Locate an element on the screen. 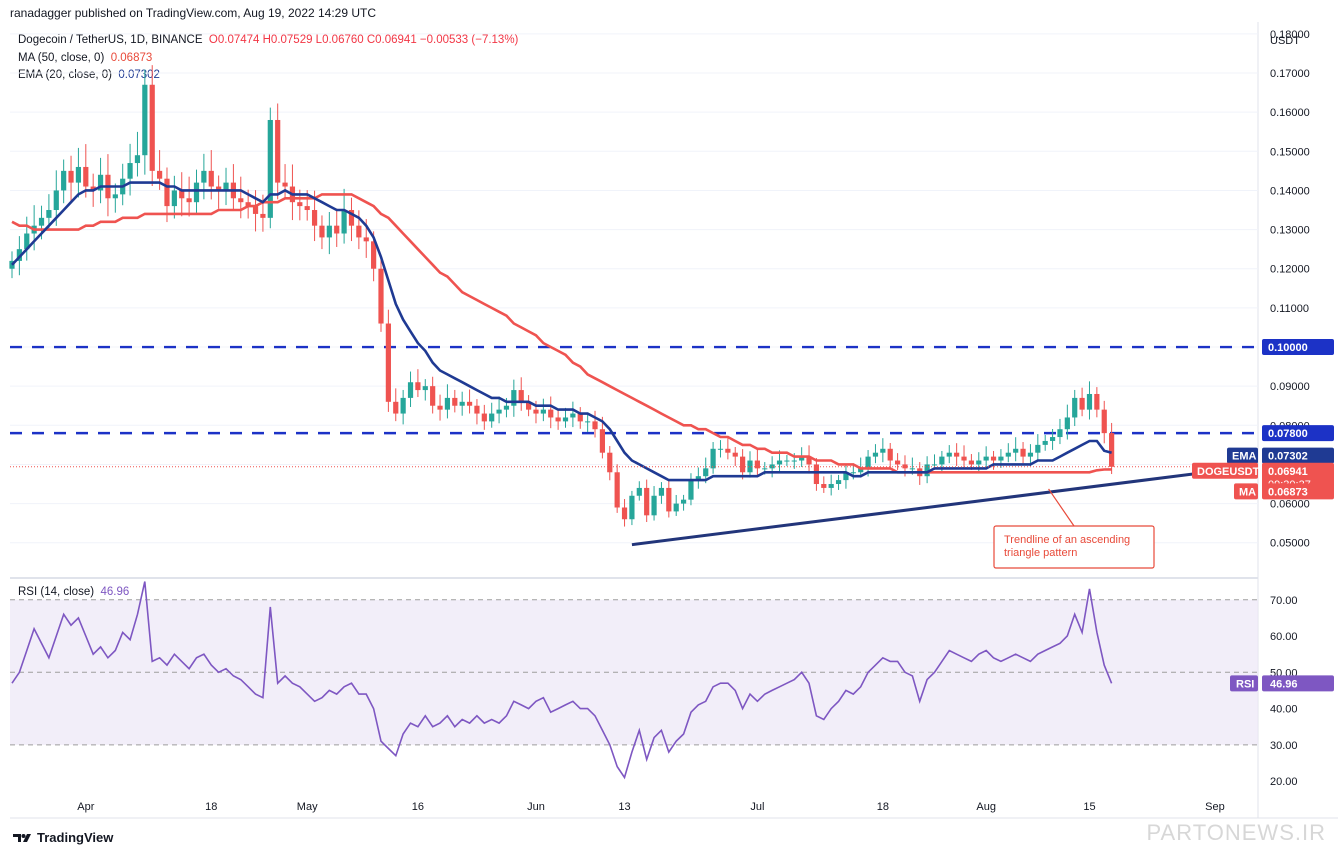 The height and width of the screenshot is (856, 1338). tradingview-logo-icon is located at coordinates (22, 837).